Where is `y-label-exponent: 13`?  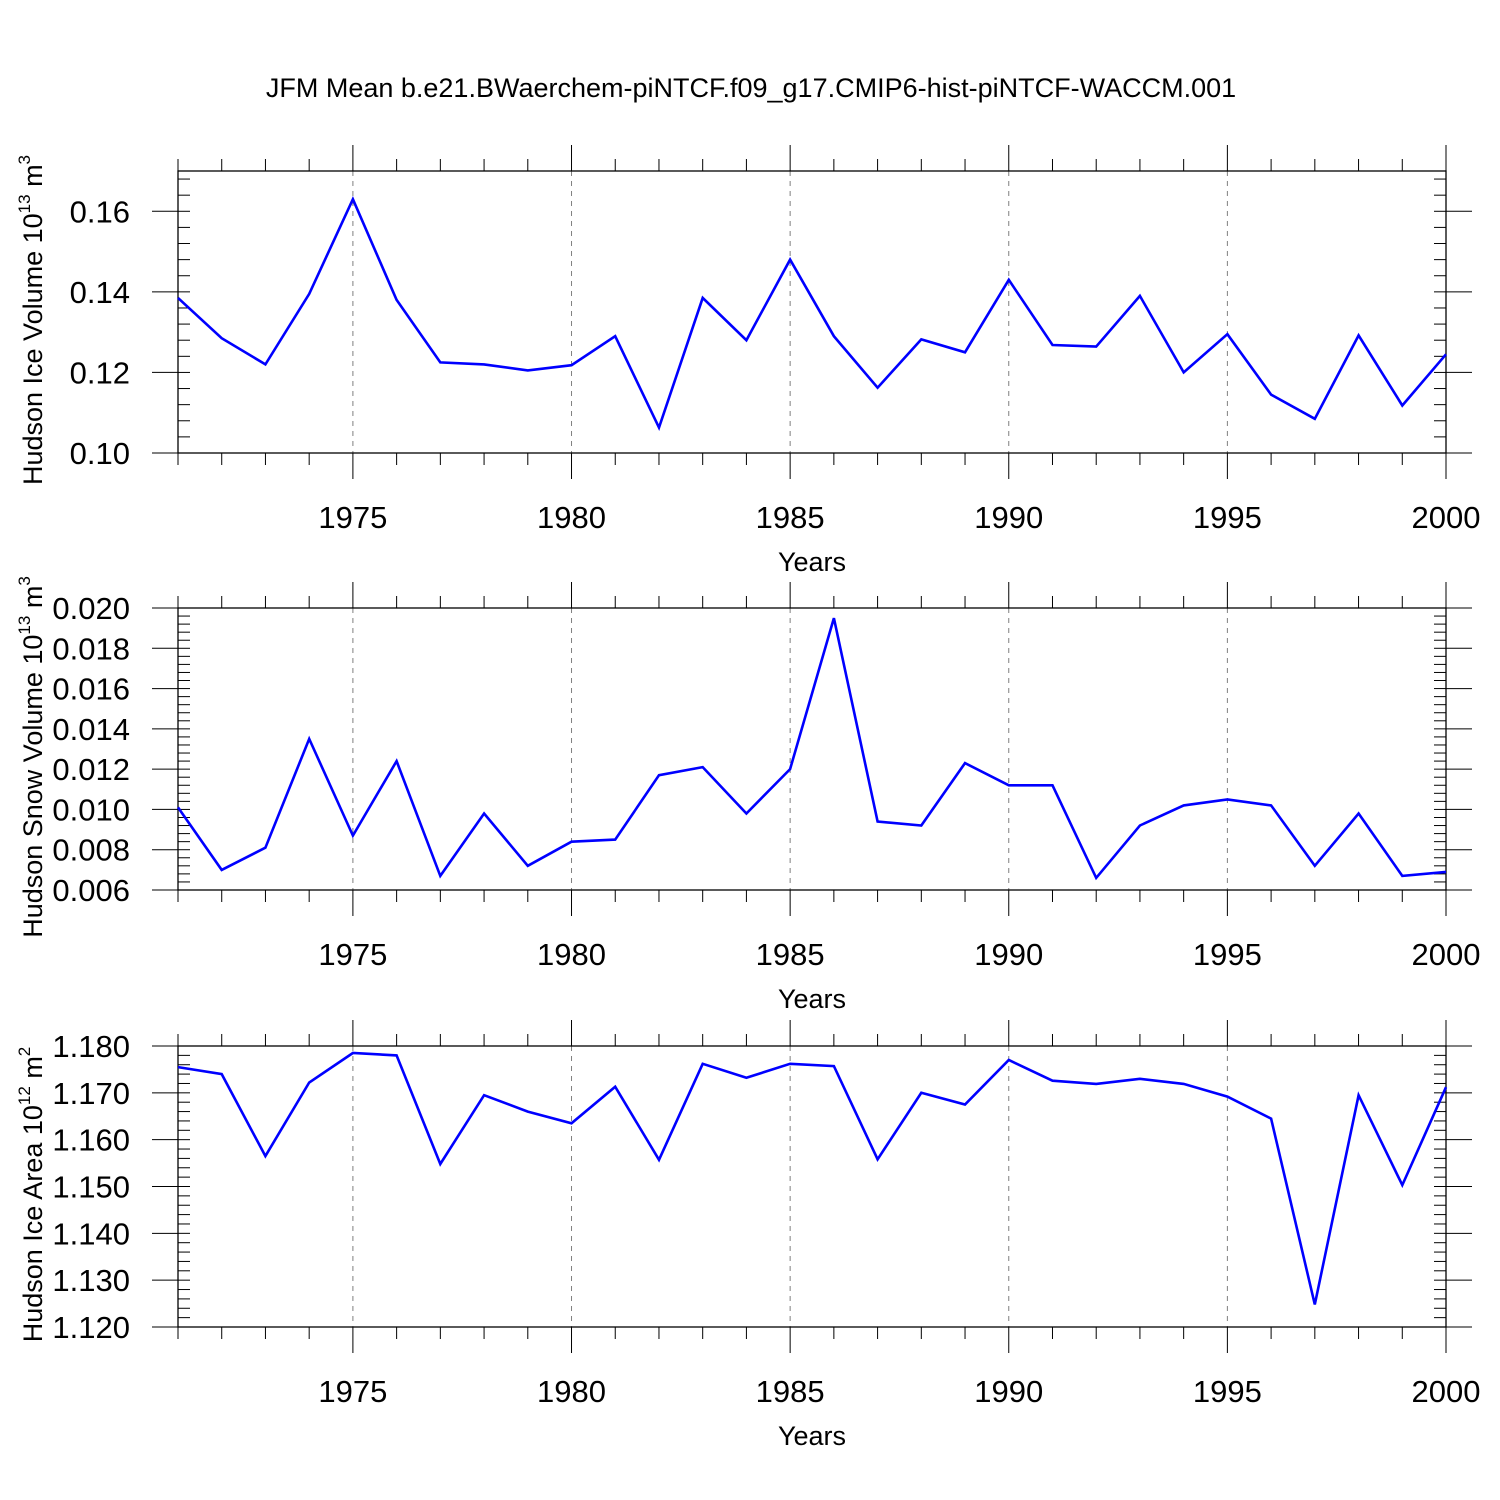 y-label-exponent: 13 is located at coordinates (24, 203).